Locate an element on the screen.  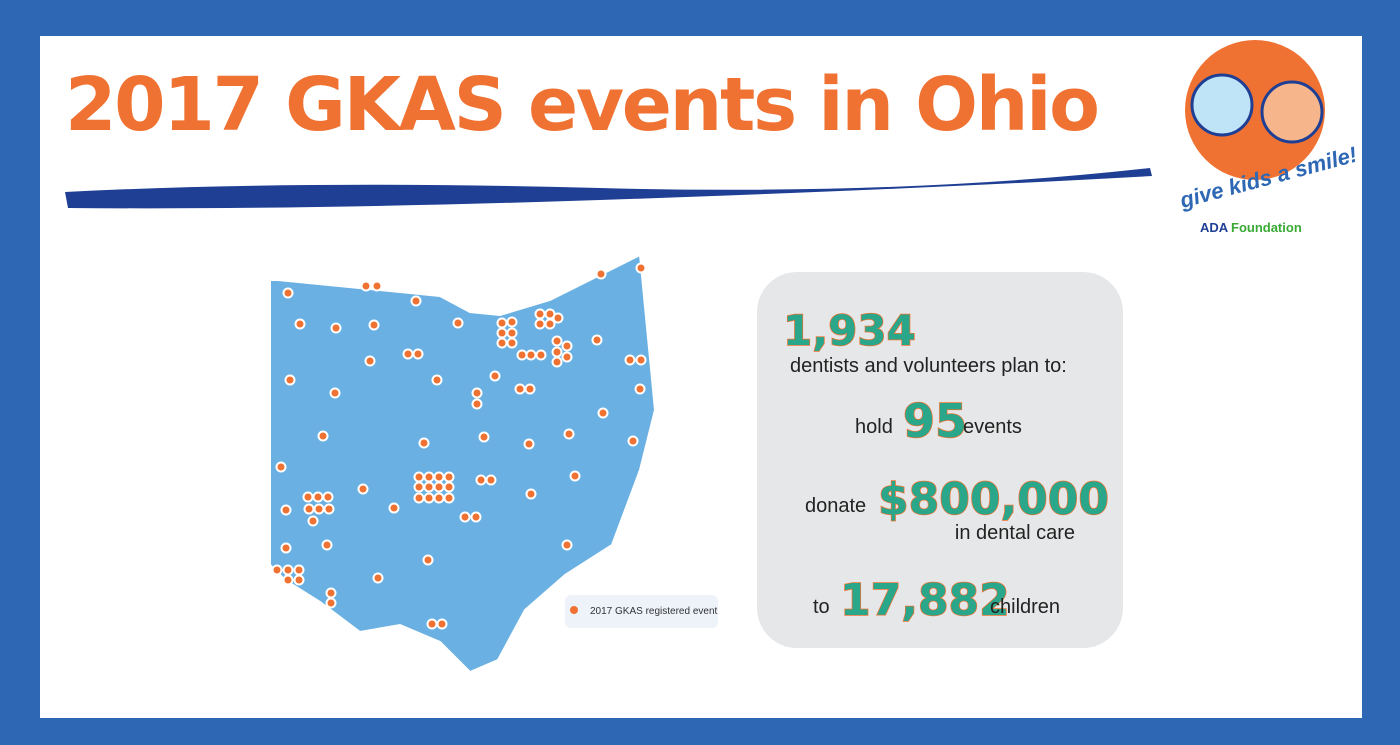
stat-number: 95 is located at coordinates (935, 421).